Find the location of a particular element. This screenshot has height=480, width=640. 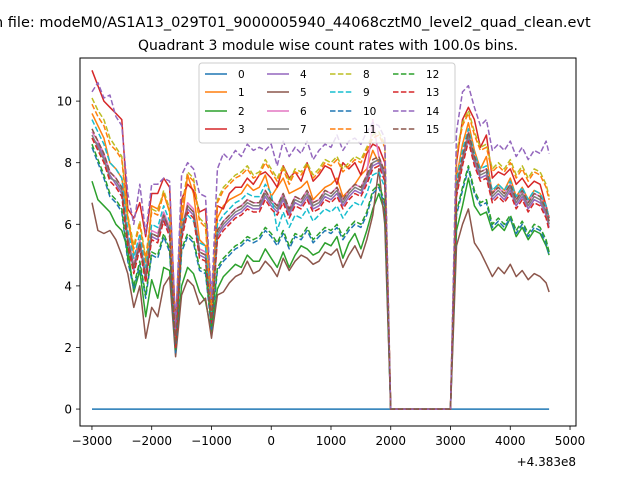

legend-label: 6 is located at coordinates (303, 112).